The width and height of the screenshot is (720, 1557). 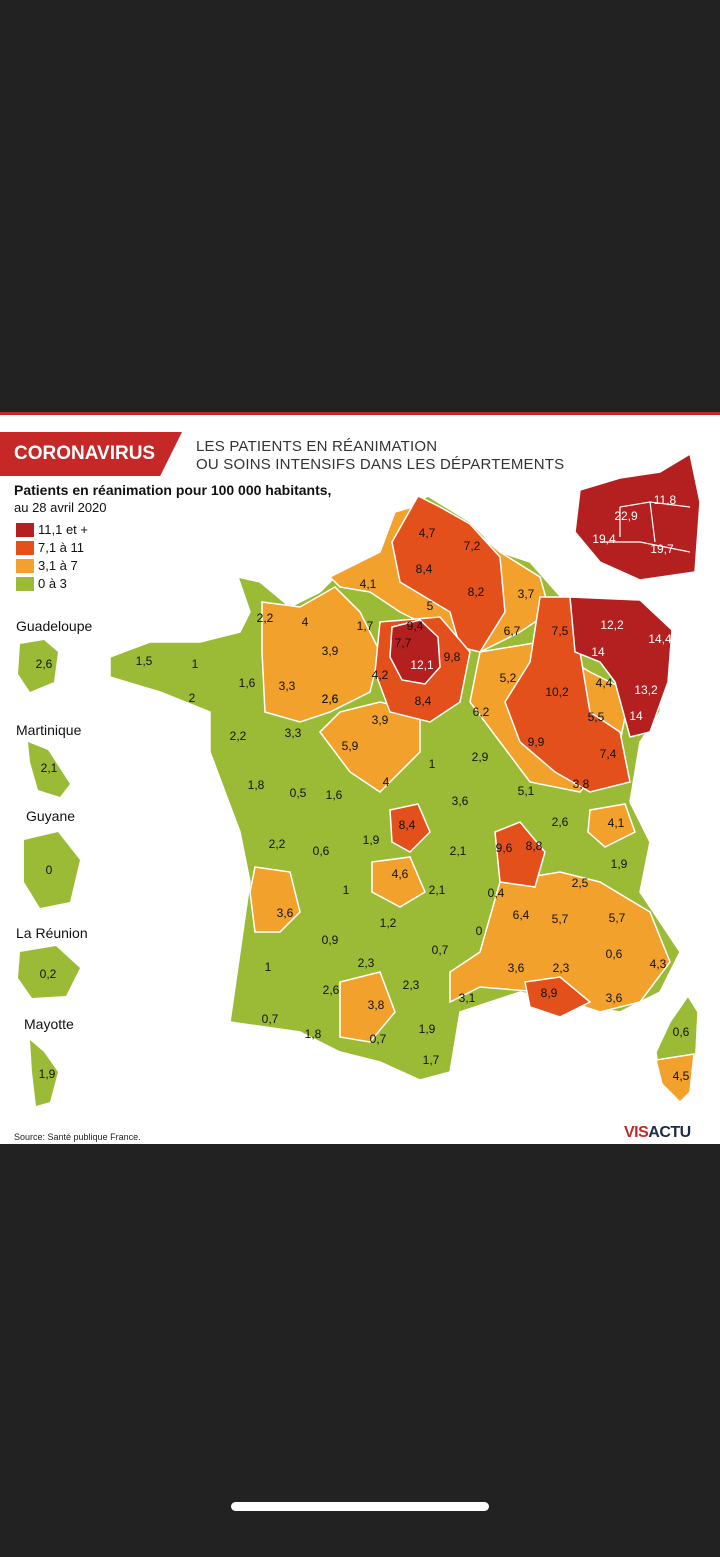 What do you see at coordinates (476, 592) in the screenshot?
I see `department-value: 8,2` at bounding box center [476, 592].